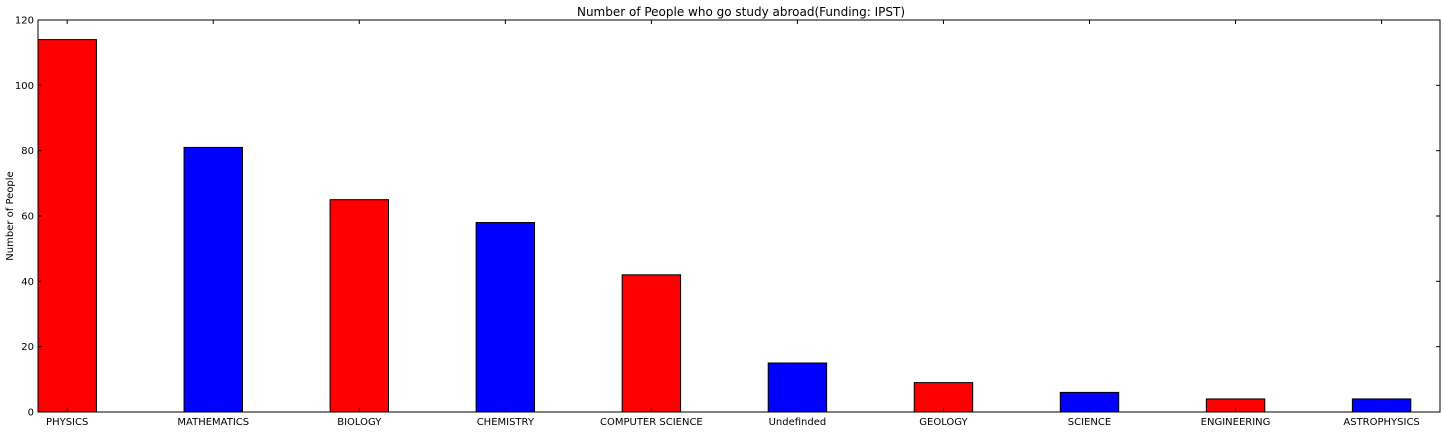 This screenshot has width=1445, height=433. What do you see at coordinates (1236, 422) in the screenshot?
I see `x-tick-label: ENGINEERING` at bounding box center [1236, 422].